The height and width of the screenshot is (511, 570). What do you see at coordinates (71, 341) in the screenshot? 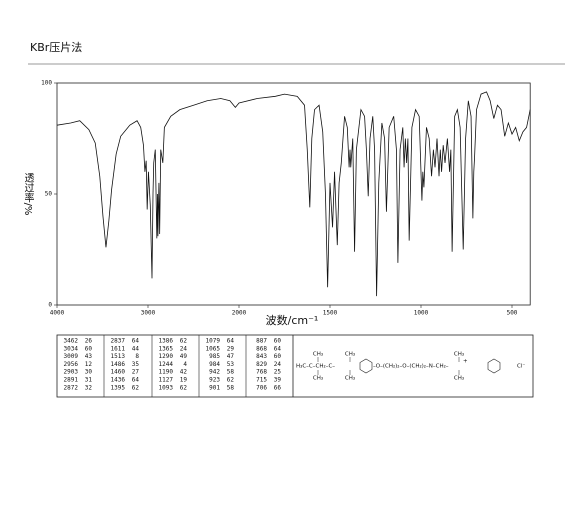
I see `peak-wavenumber: 3462` at bounding box center [71, 341].